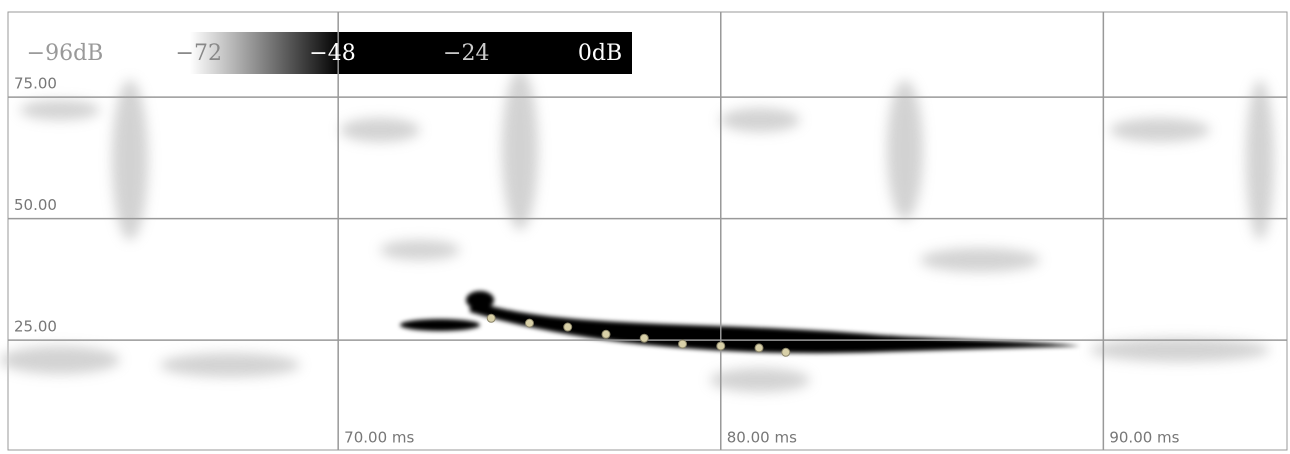 The image size is (1290, 454). What do you see at coordinates (600, 53) in the screenshot?
I see `colorbar-label: 0dB` at bounding box center [600, 53].